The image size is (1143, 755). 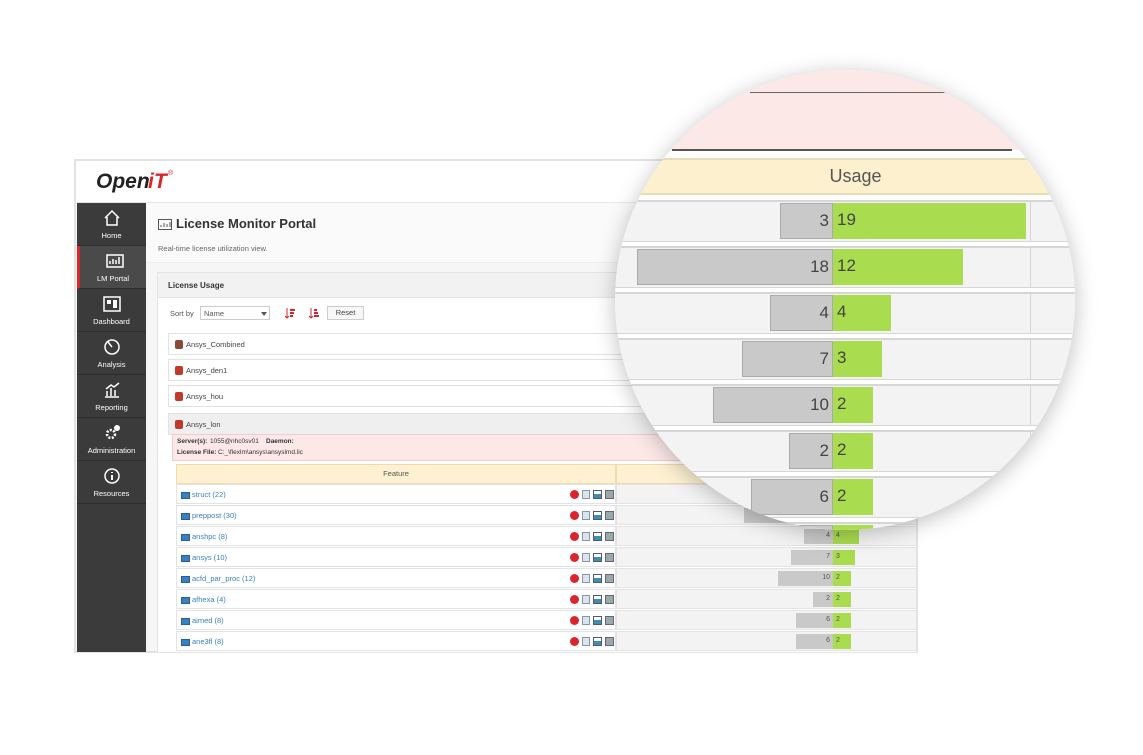 What do you see at coordinates (773, 405) in the screenshot?
I see `mag-other-bar: 10` at bounding box center [773, 405].